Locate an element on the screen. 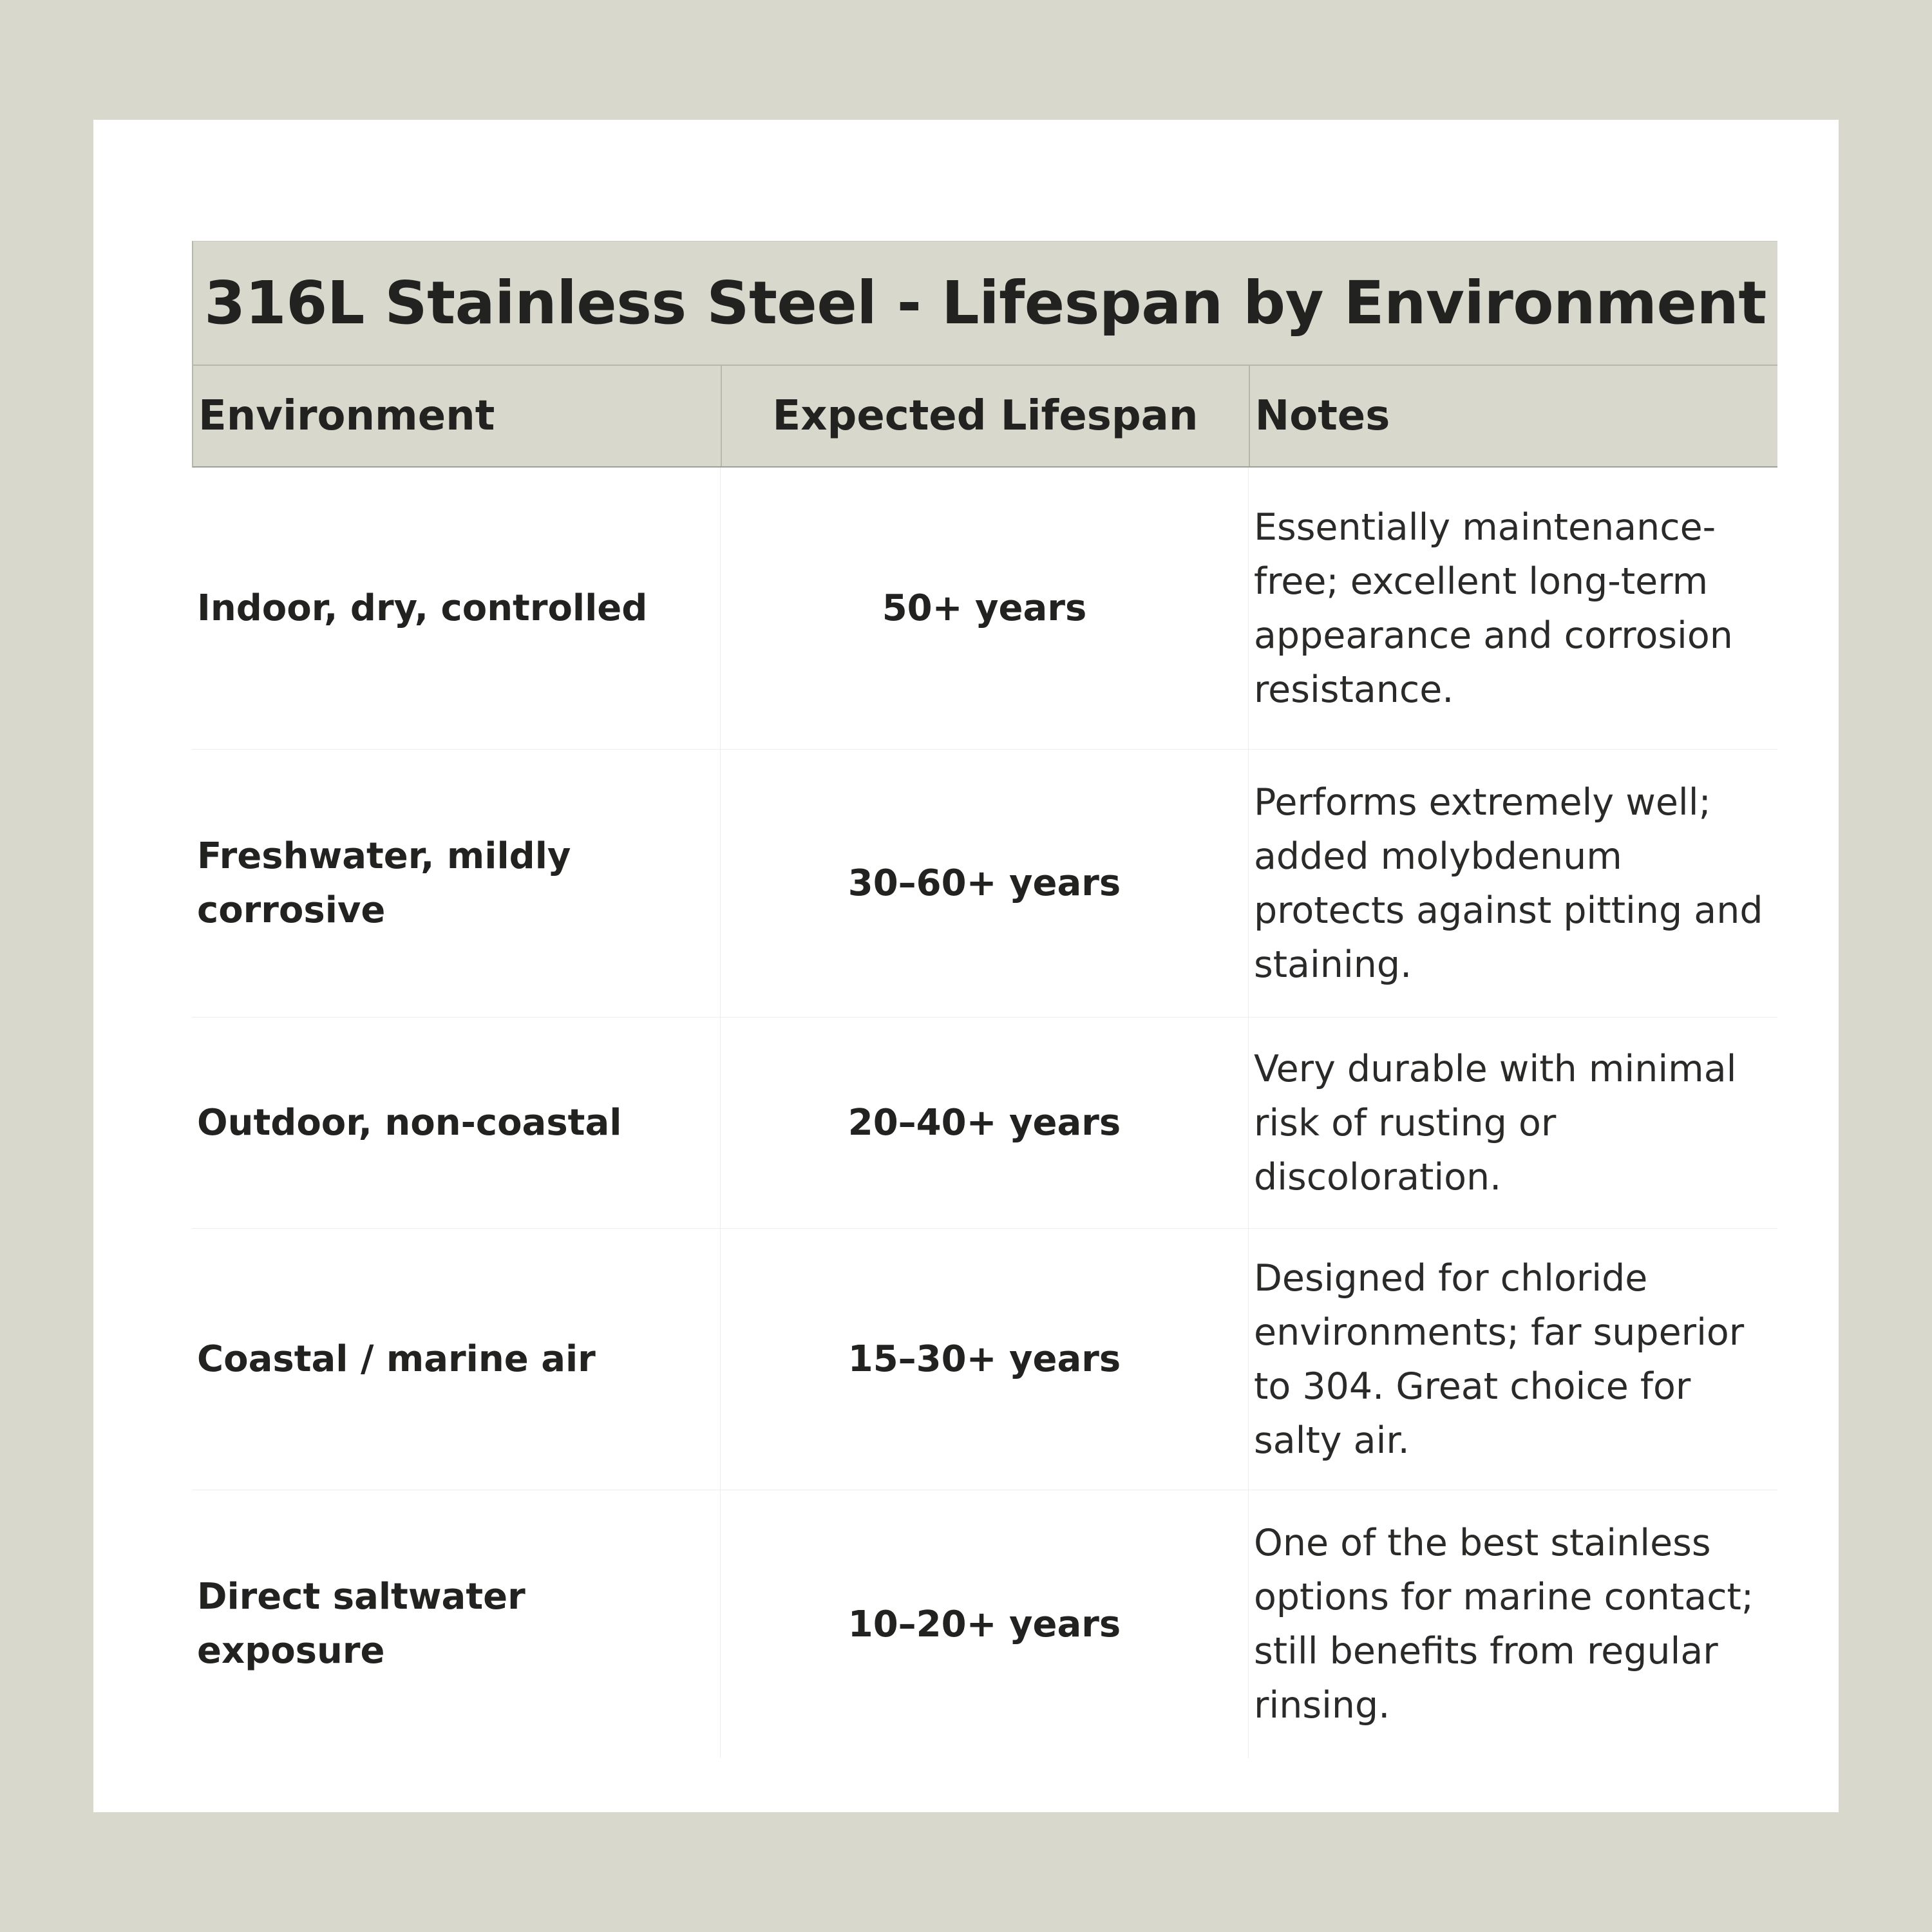 Image resolution: width=1932 pixels, height=1932 pixels. cell-lifespan: 15–30+ years is located at coordinates (984, 1359).